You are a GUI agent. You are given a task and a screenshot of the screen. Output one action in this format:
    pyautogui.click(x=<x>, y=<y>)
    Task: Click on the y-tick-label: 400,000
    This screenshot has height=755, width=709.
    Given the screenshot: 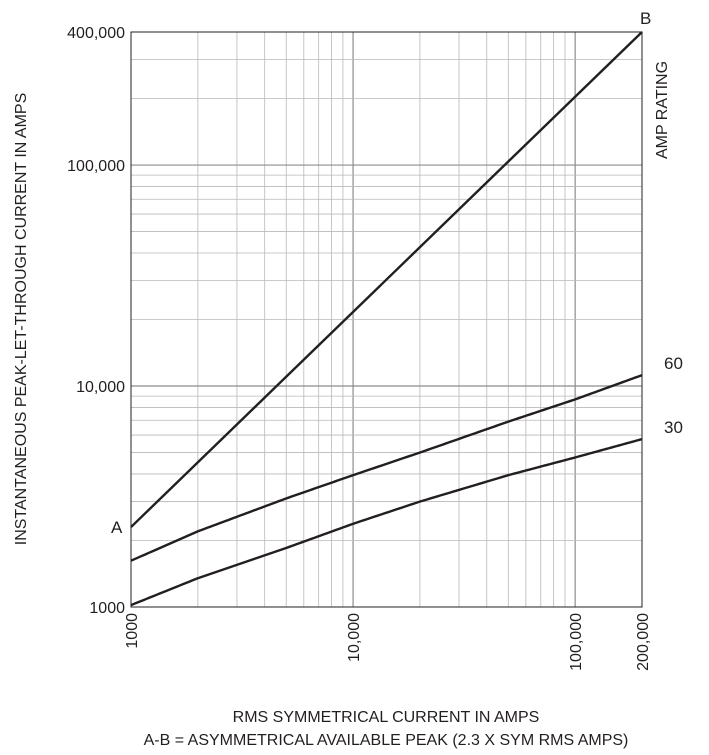 What is the action you would take?
    pyautogui.click(x=96, y=33)
    